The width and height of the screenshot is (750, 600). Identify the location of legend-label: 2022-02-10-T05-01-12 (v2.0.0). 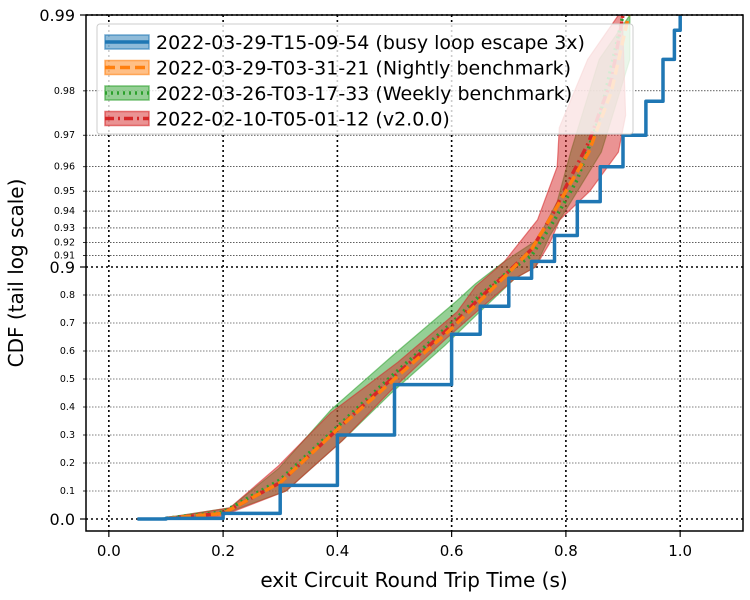
(303, 120).